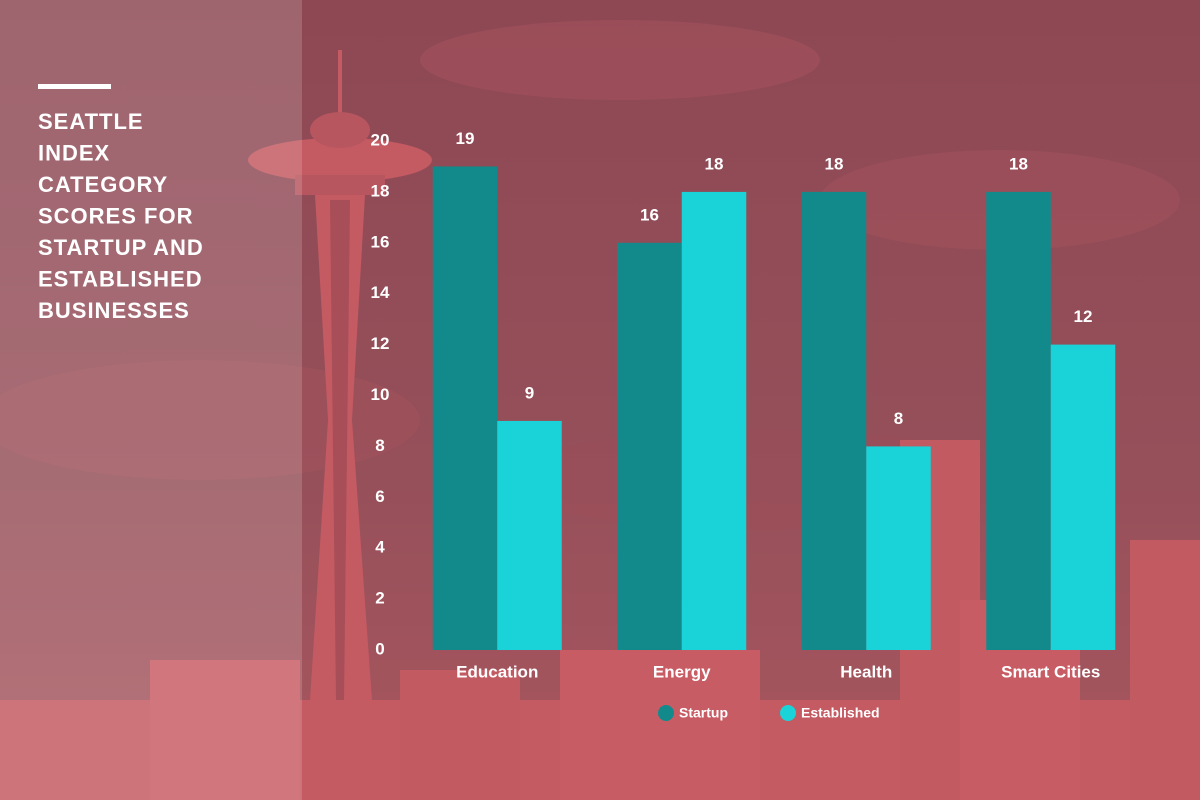 Image resolution: width=1200 pixels, height=800 pixels. What do you see at coordinates (379, 496) in the screenshot?
I see `y-tick-label: 6` at bounding box center [379, 496].